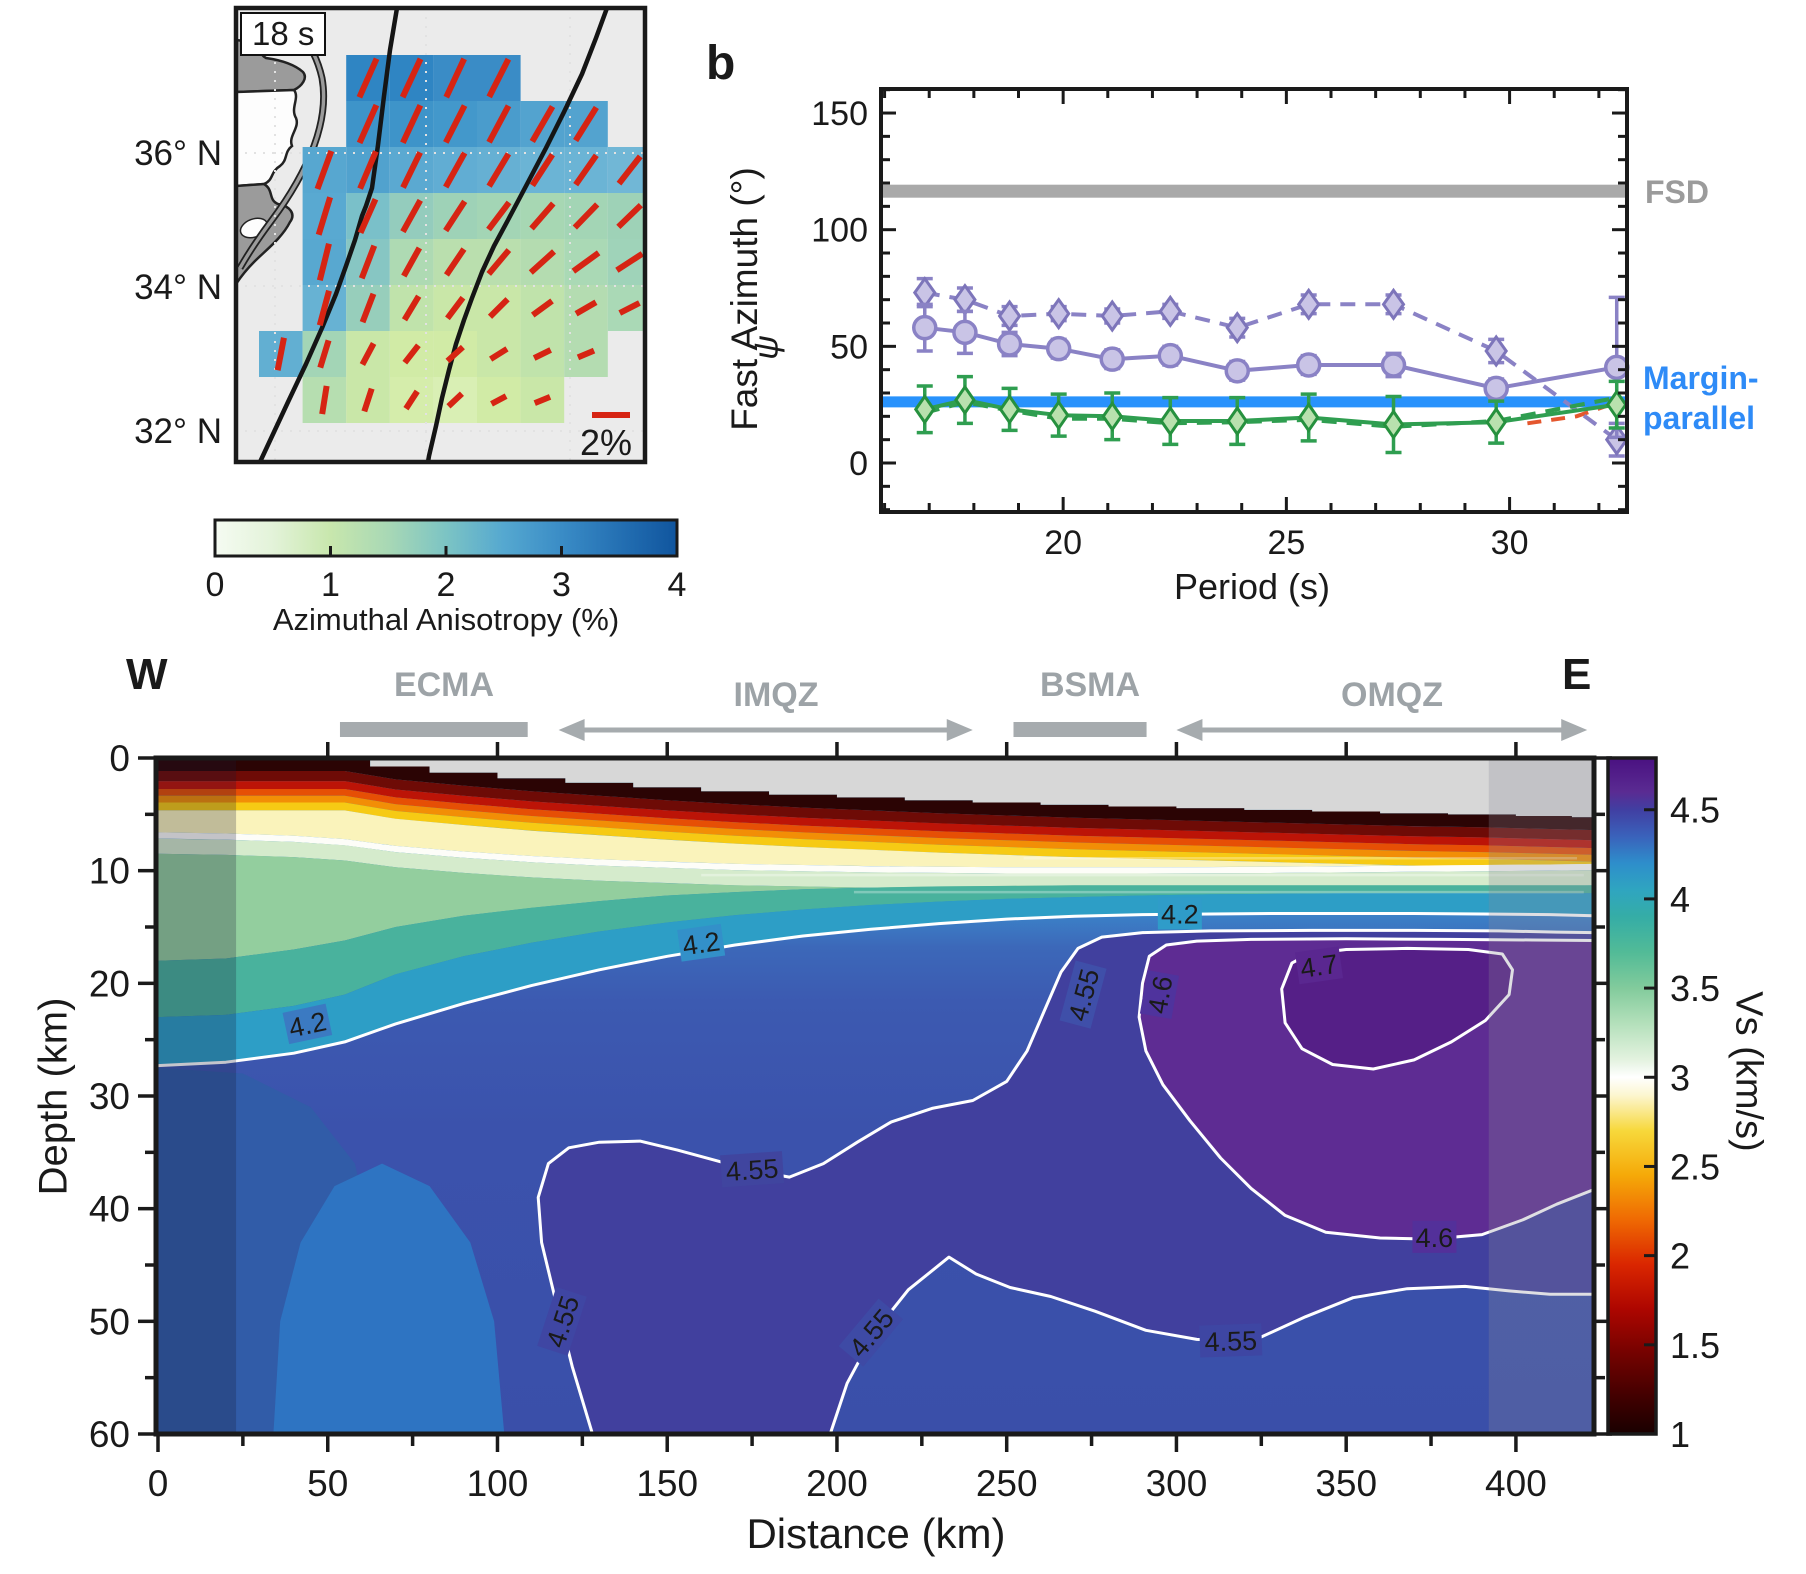 The image size is (1806, 1574). I want to click on margin-parallel-label: Margin- parallel, so click(1701, 398).